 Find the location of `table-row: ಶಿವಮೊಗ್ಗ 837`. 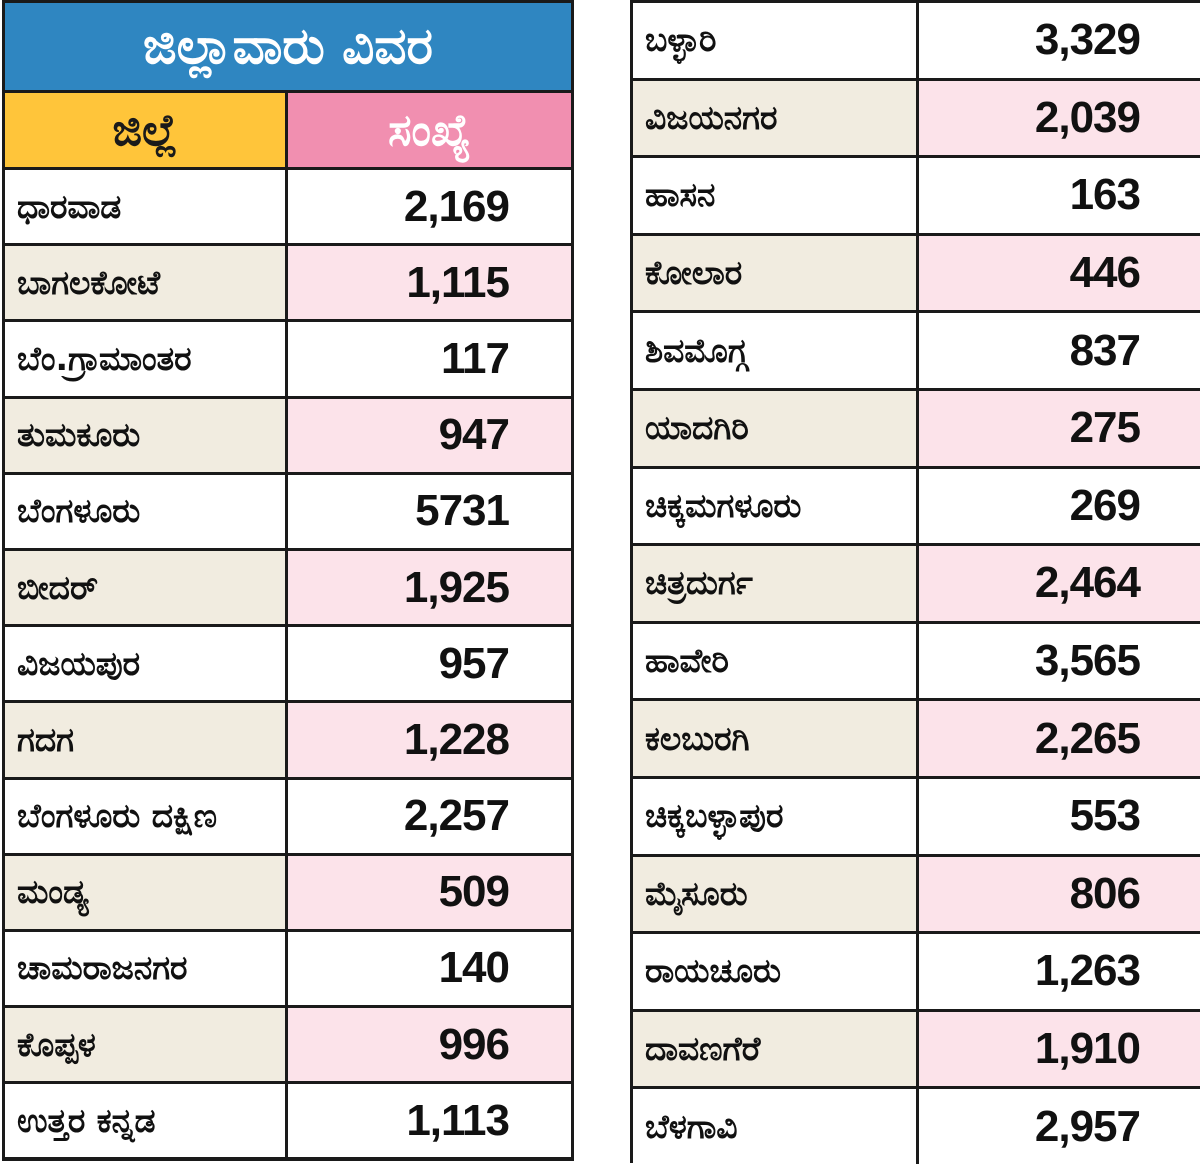

table-row: ಶಿವಮೊಗ್ಗ 837 is located at coordinates (916, 352).